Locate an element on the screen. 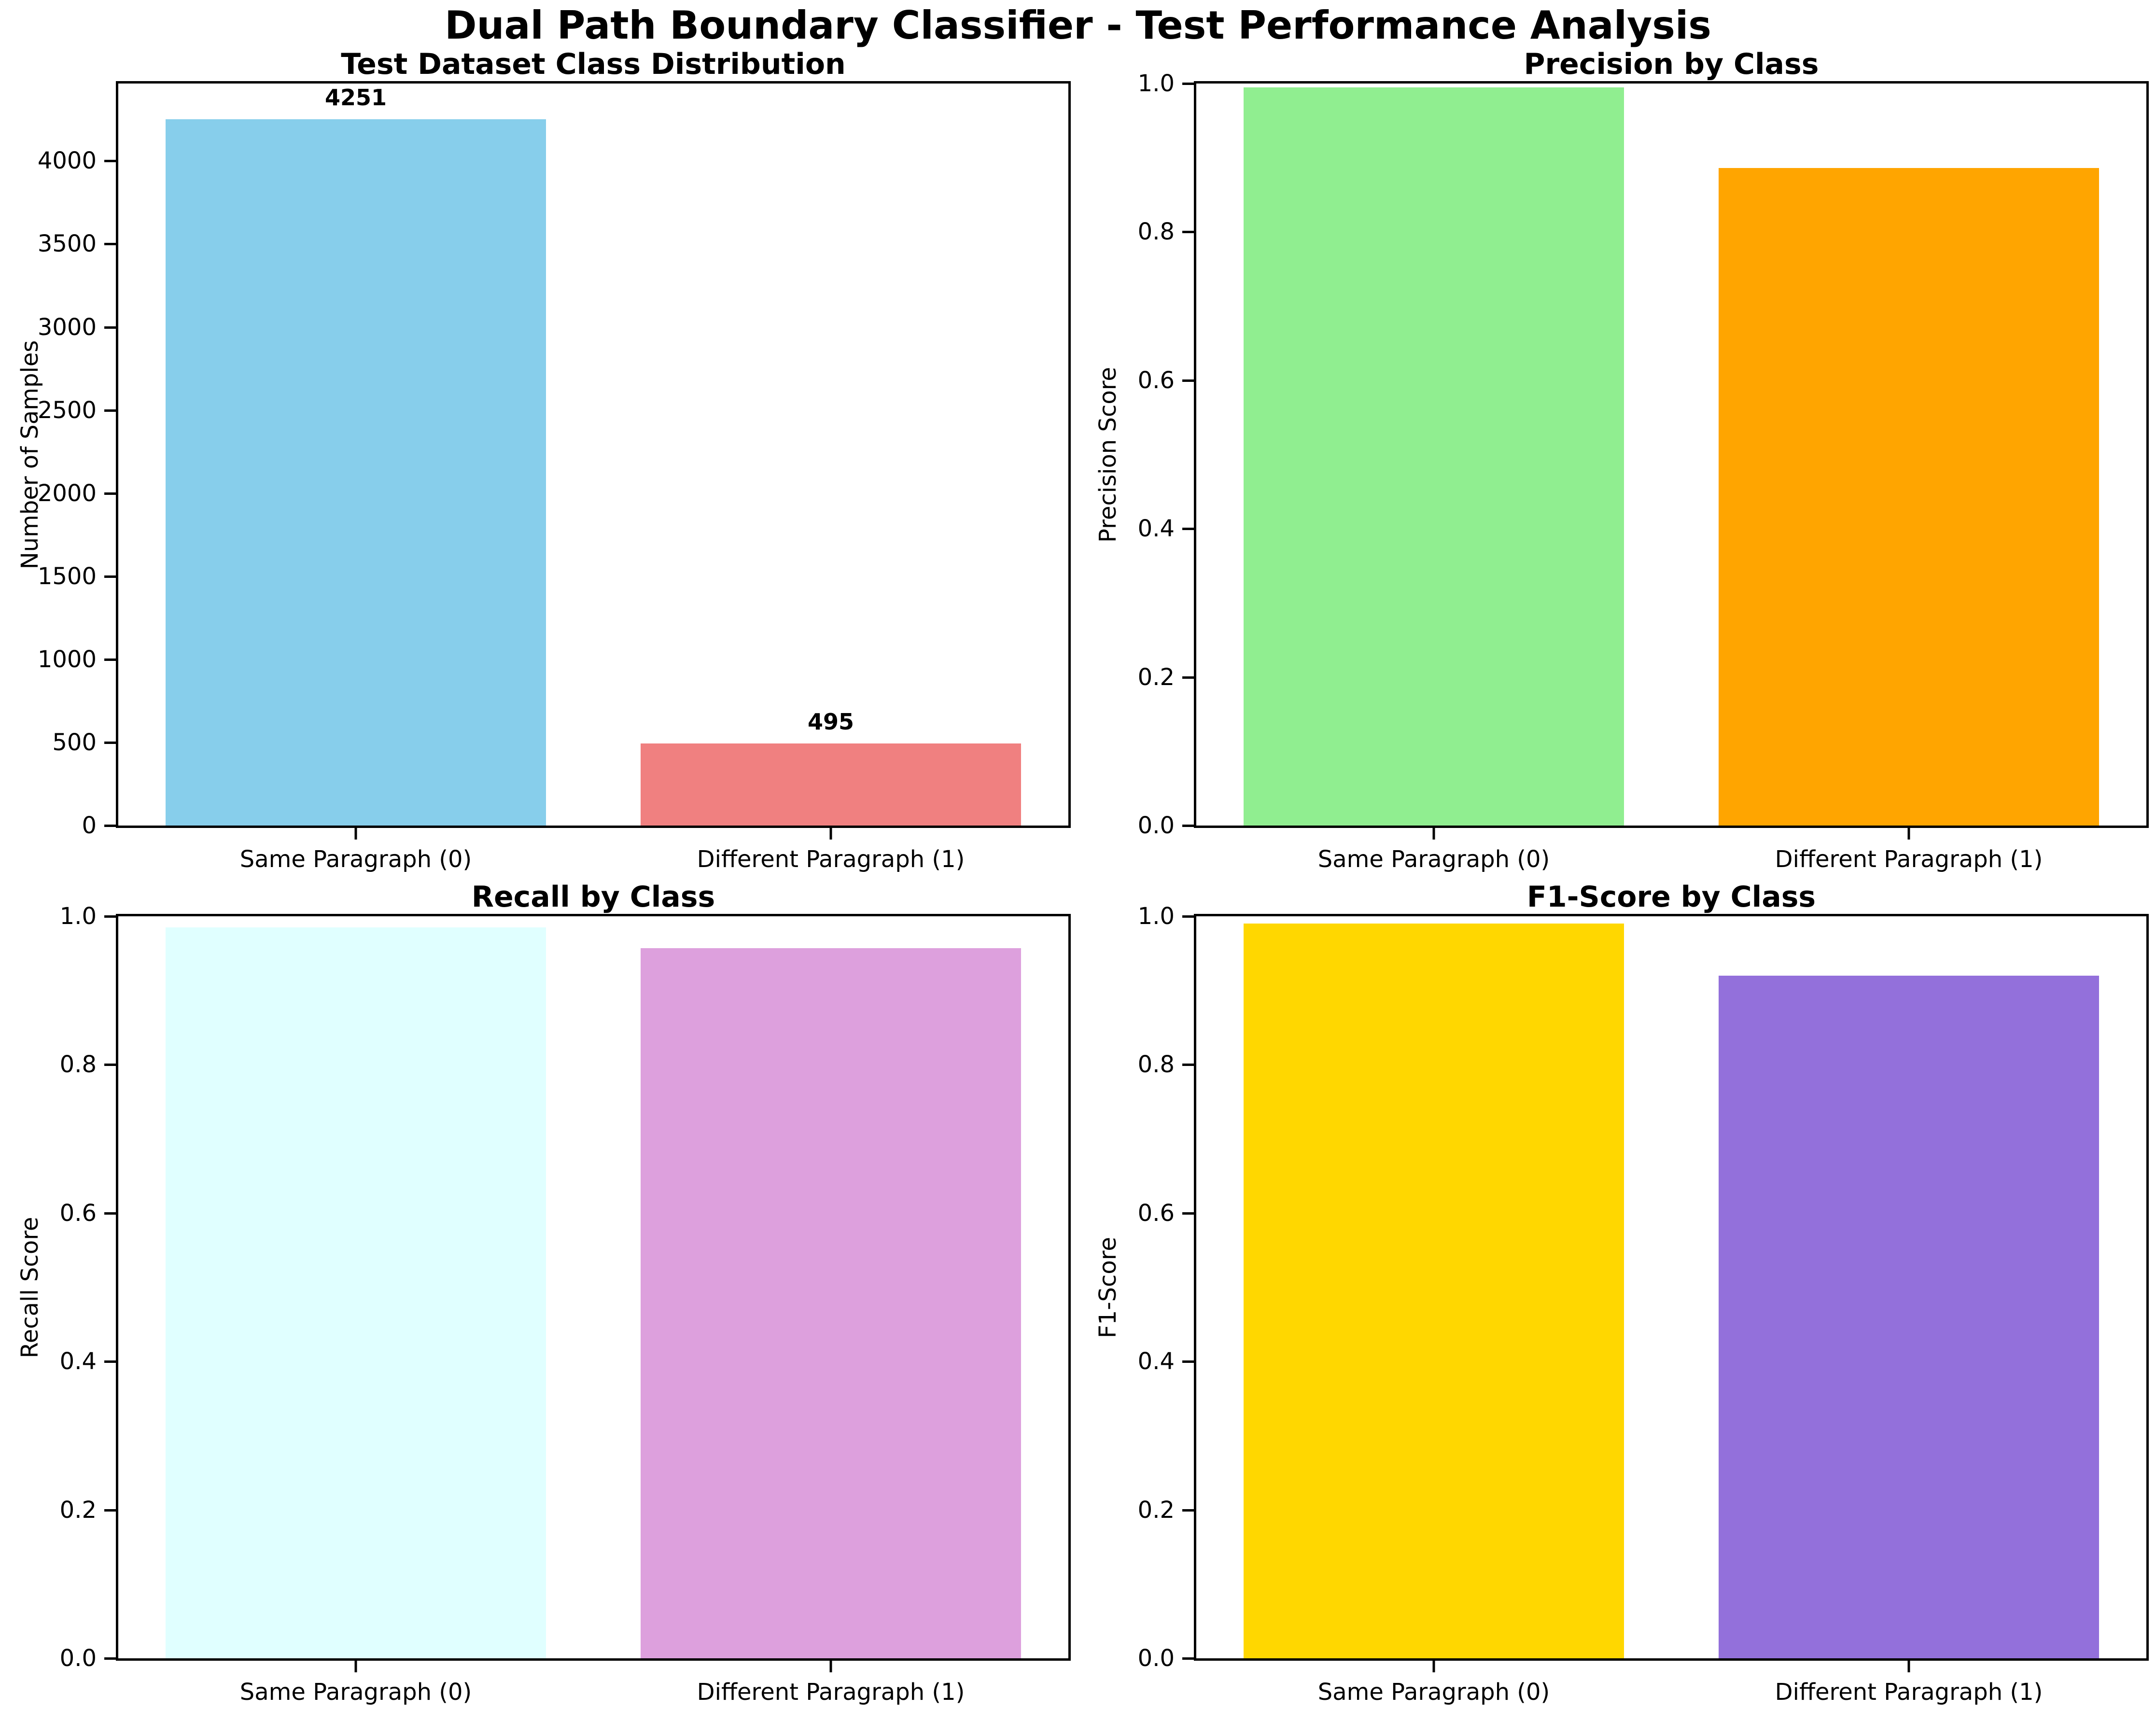  y-axis-label: Number of Samples is located at coordinates (30, 454).